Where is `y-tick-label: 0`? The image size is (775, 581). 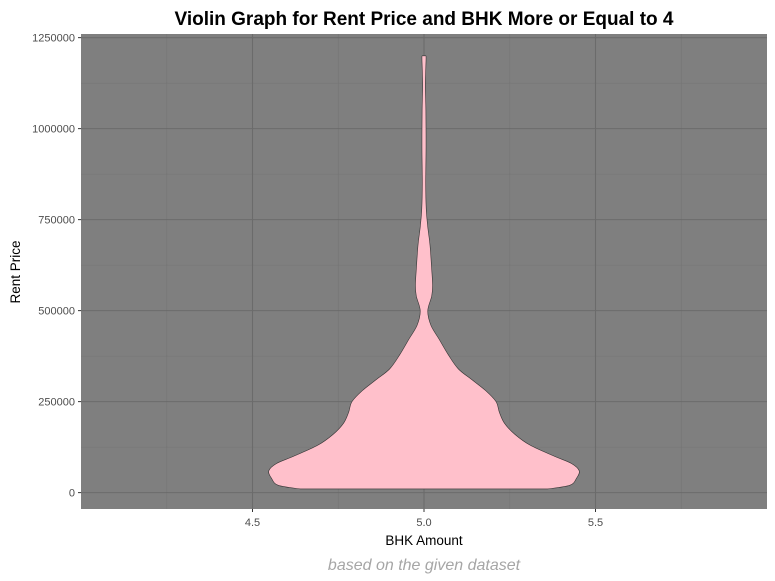
y-tick-label: 0 is located at coordinates (72, 494).